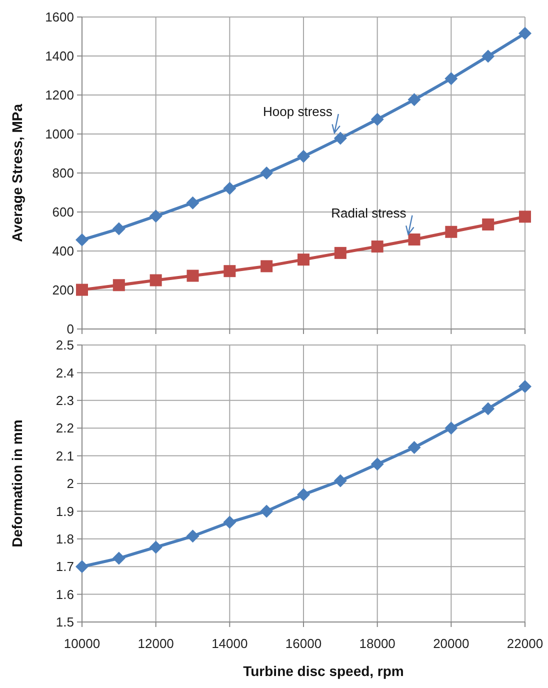 The image size is (548, 688). I want to click on y-tick-label: 1600, so click(59, 17).